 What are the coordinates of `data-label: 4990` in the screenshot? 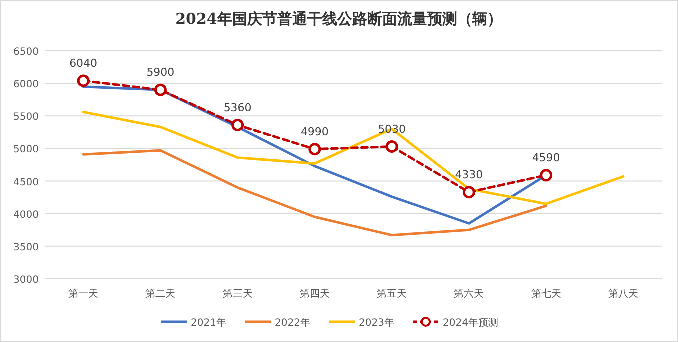 It's located at (314, 131).